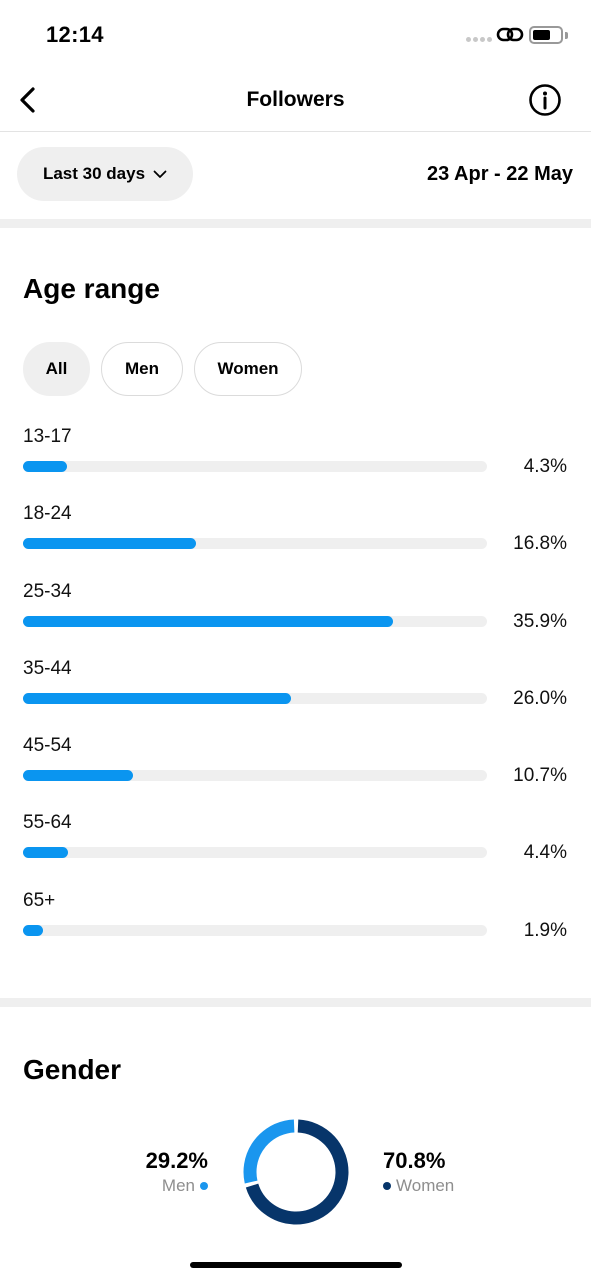  I want to click on age-value: 4.3%, so click(545, 466).